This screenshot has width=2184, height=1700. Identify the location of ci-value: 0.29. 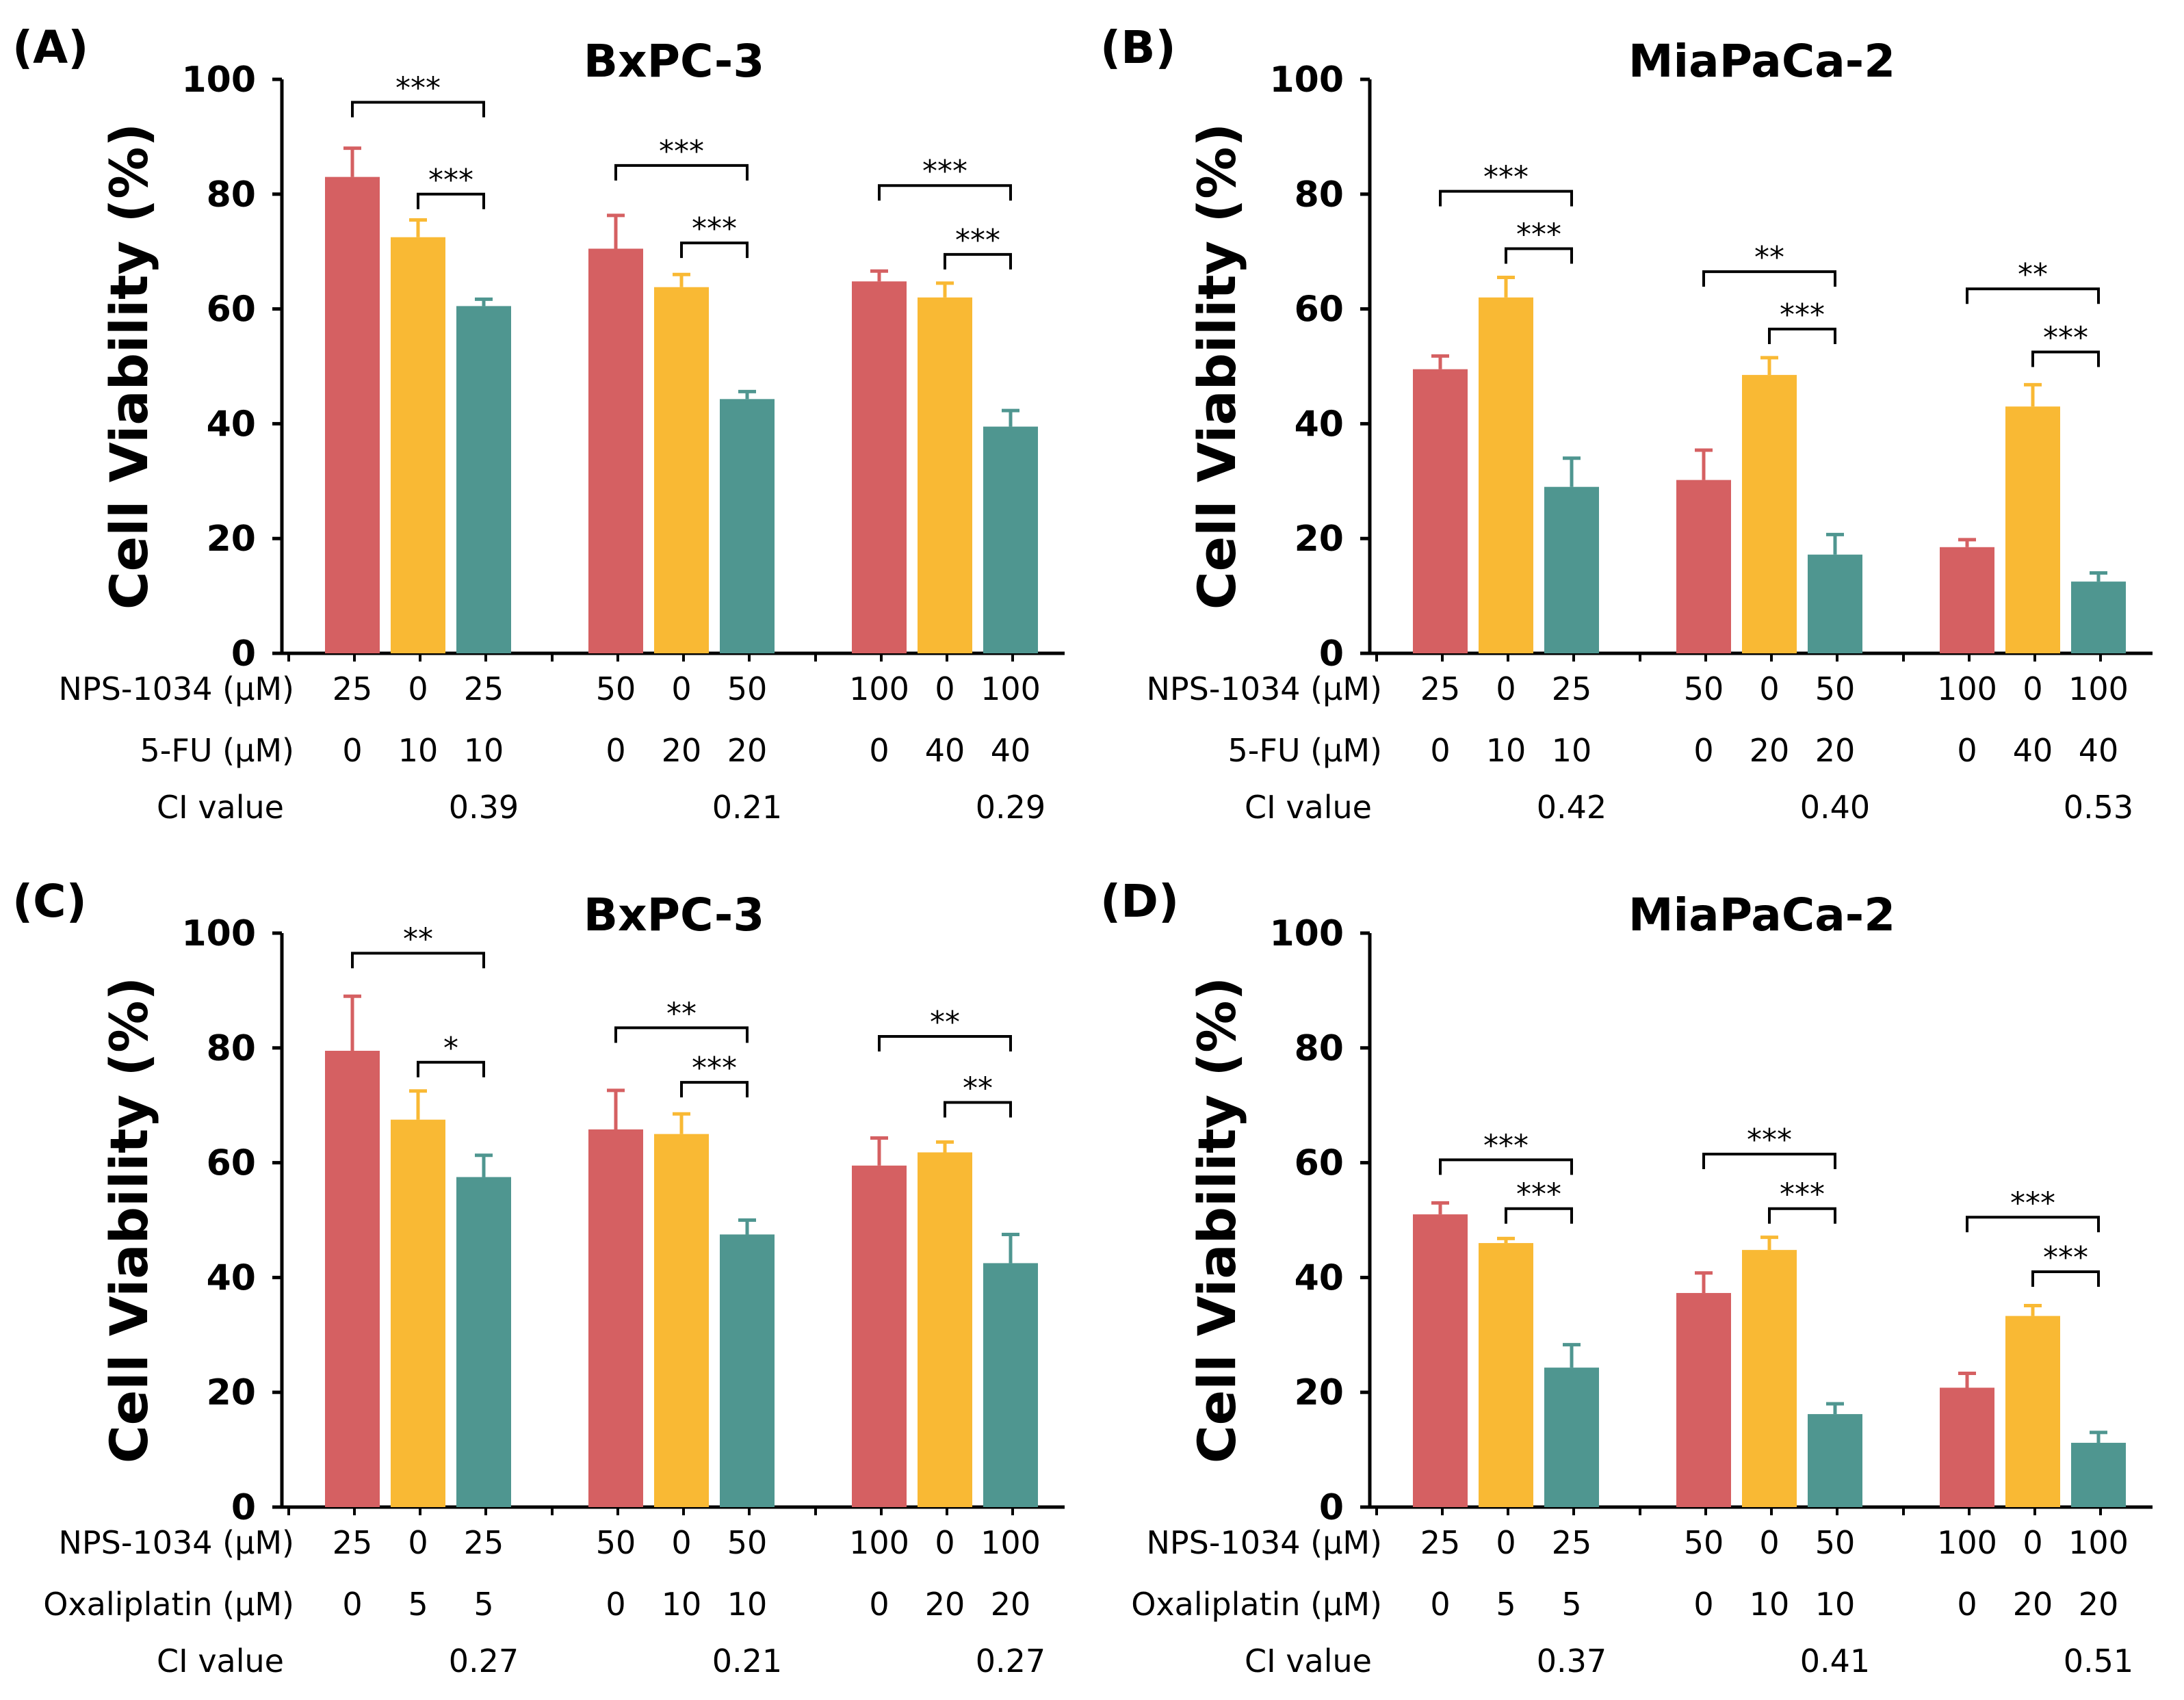
(1010, 807).